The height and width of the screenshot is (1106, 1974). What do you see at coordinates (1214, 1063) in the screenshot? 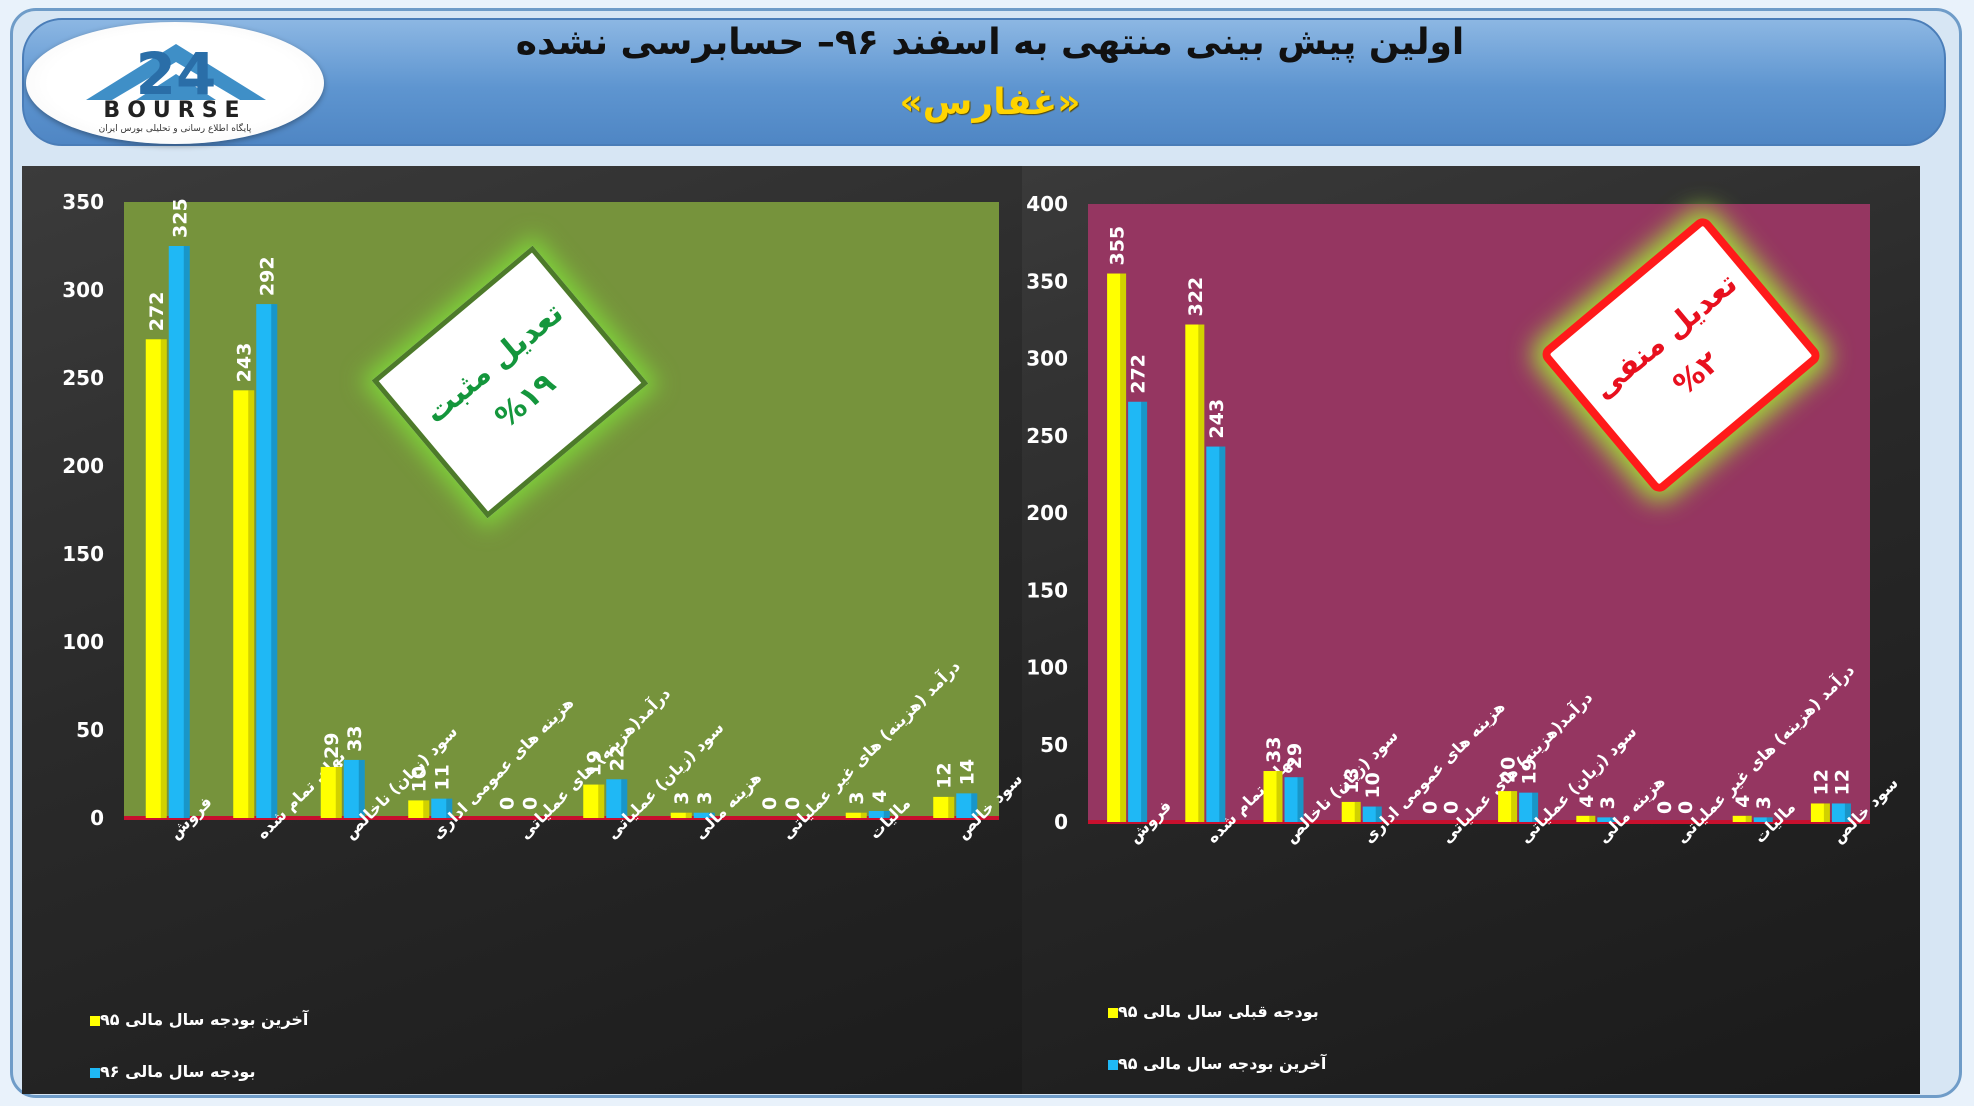
I see `right-legend-item-2: آخرین بودجه سال مالی ۹۵` at bounding box center [1214, 1063].